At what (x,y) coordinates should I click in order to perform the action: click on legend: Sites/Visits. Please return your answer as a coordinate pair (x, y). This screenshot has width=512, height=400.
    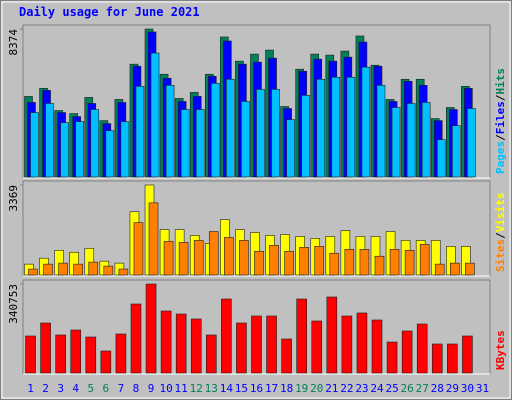
    Looking at the image, I should click on (500, 233).